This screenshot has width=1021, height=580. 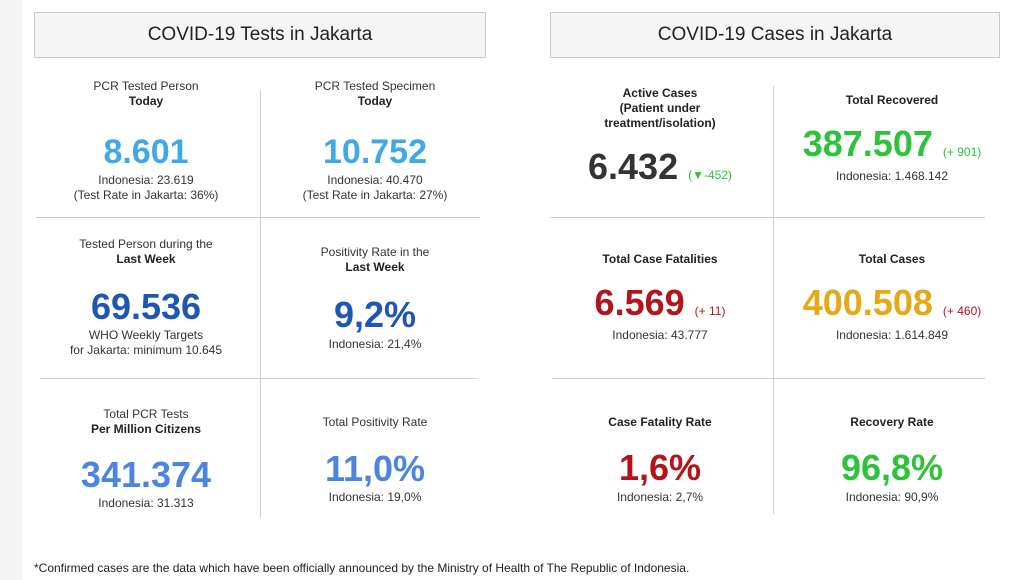 I want to click on pcr-specimen-indonesia: Indonesia: 40.470, so click(x=375, y=180).